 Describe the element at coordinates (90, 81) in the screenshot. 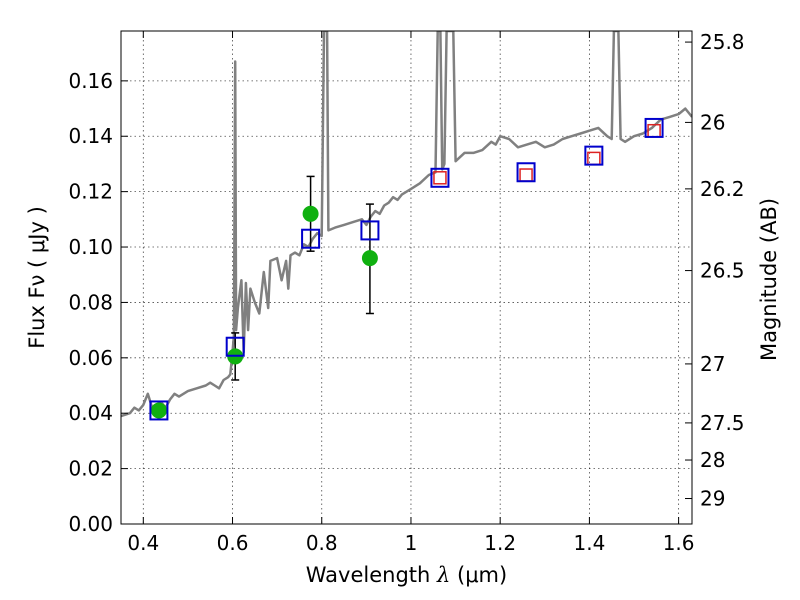

I see `y-tick-label: 0.16` at that location.